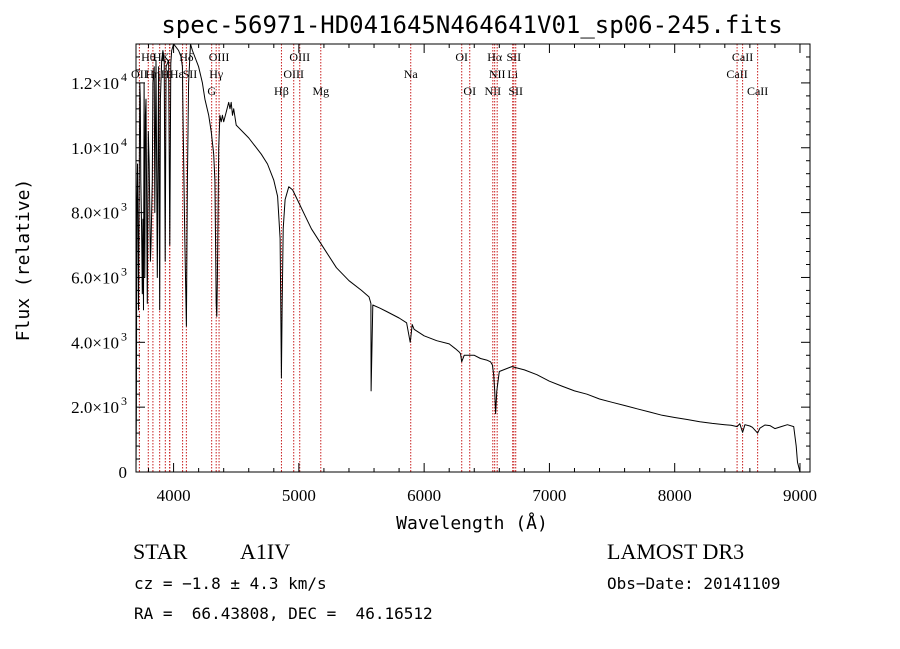 The height and width of the screenshot is (649, 900). What do you see at coordinates (219, 57) in the screenshot?
I see `line-label-11: OIII` at bounding box center [219, 57].